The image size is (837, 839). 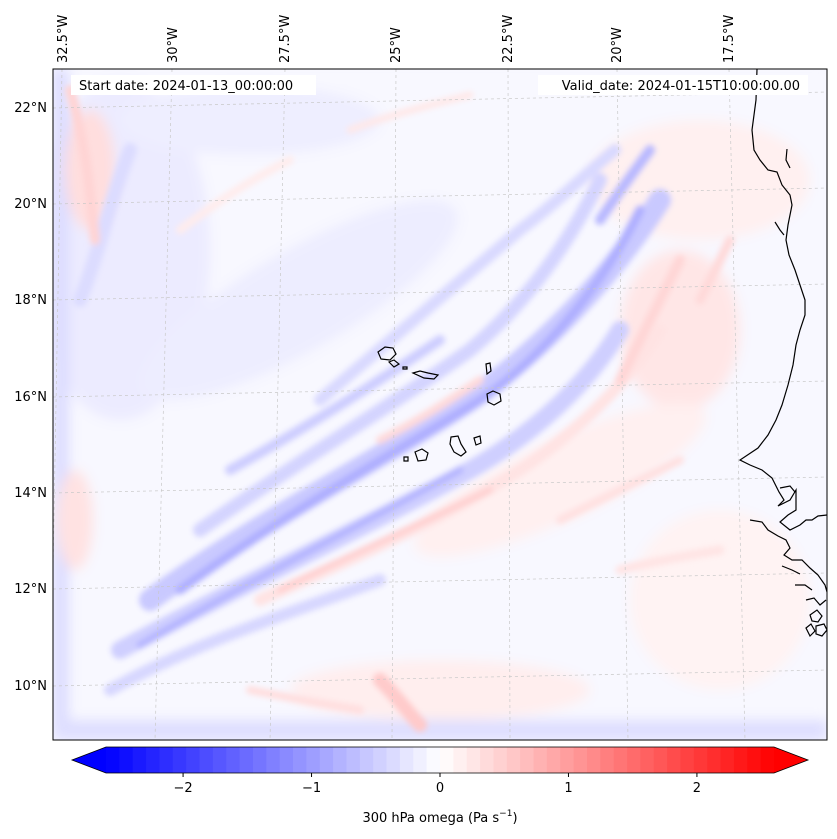 I want to click on island-santiago, so click(x=458, y=446).